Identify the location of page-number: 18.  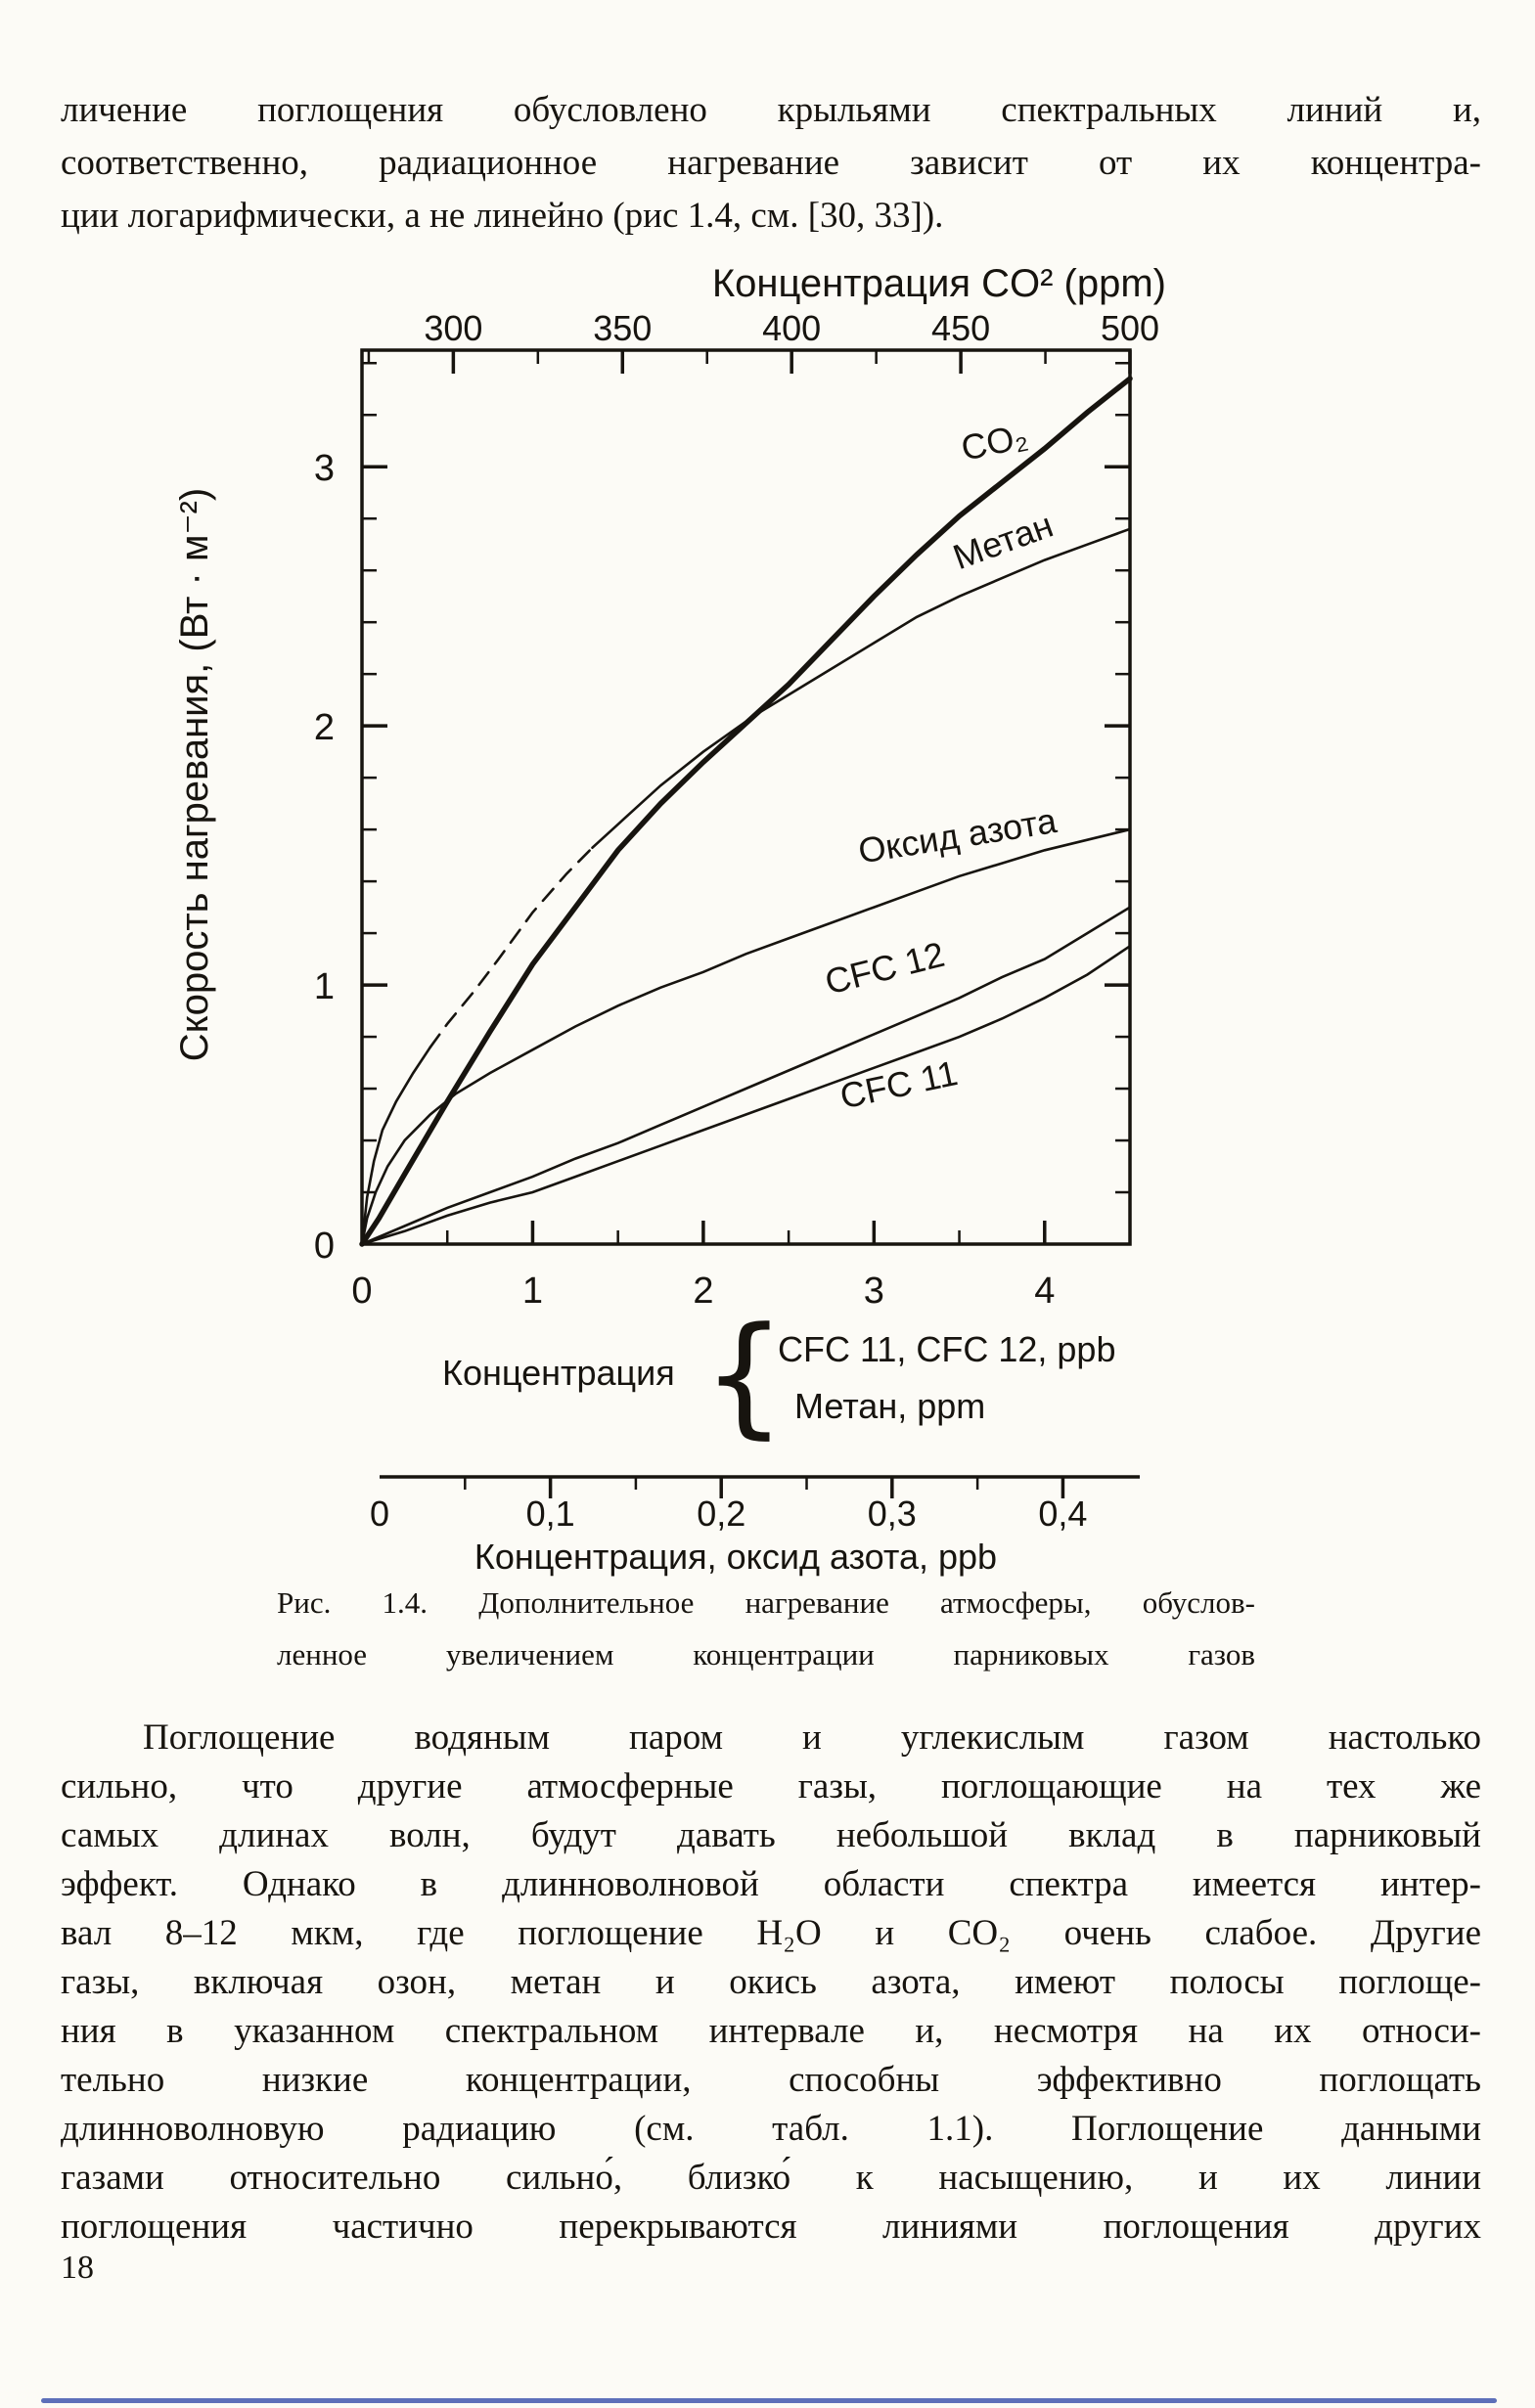
(77, 2268).